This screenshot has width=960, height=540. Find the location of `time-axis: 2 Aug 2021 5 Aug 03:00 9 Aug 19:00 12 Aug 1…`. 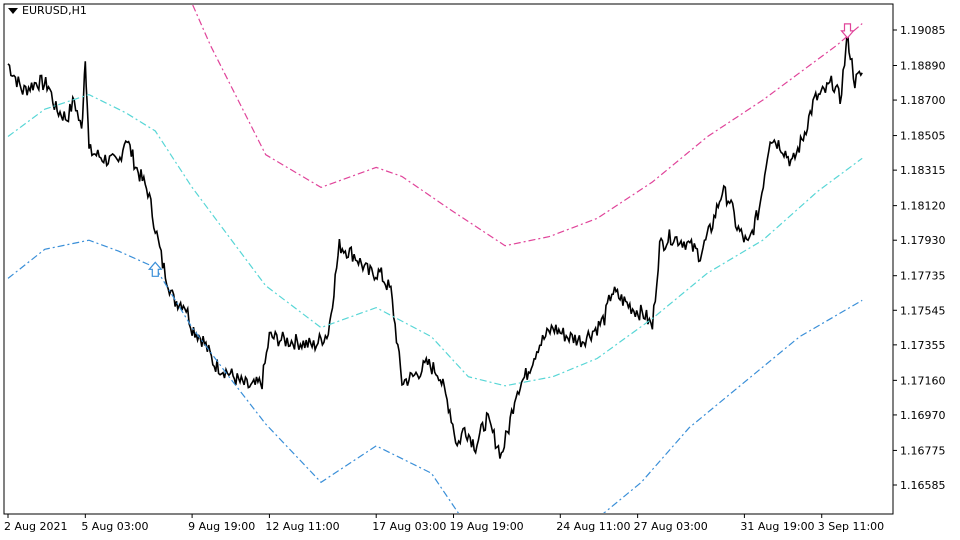

time-axis: 2 Aug 2021 5 Aug 03:00 9 Aug 19:00 12 Aug 1… is located at coordinates (444, 523).